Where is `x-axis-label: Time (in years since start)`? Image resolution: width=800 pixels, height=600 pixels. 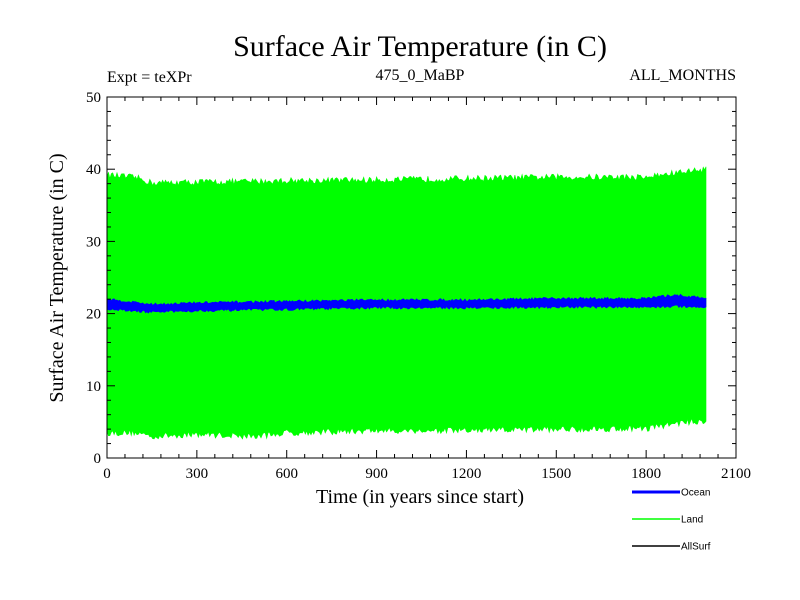
x-axis-label: Time (in years since start) is located at coordinates (420, 497).